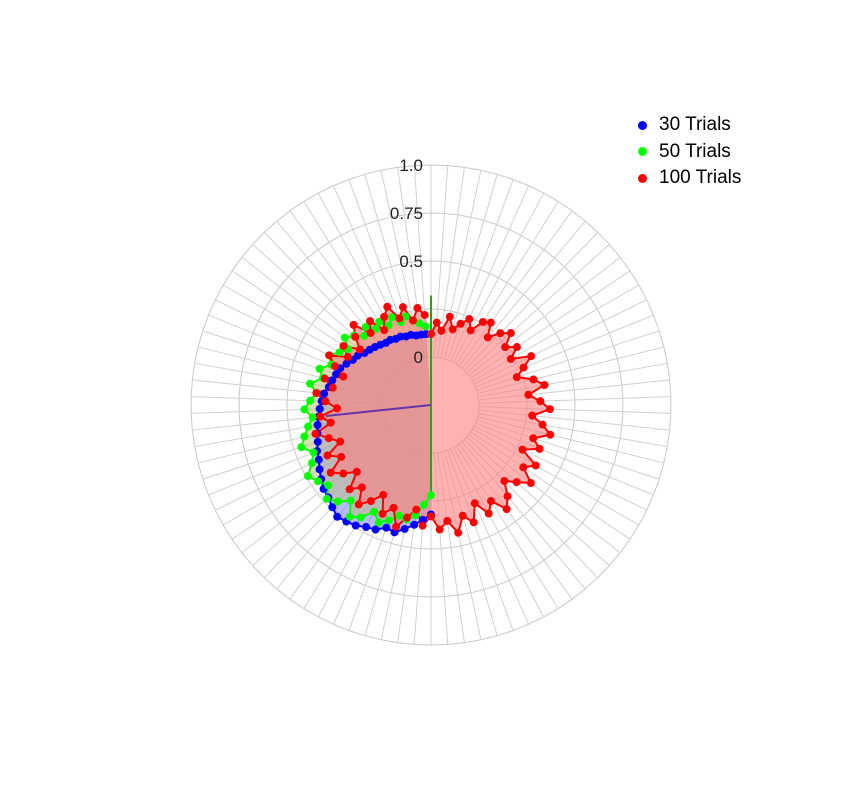  What do you see at coordinates (411, 165) in the screenshot?
I see `radial-tick-label: 1.0` at bounding box center [411, 165].